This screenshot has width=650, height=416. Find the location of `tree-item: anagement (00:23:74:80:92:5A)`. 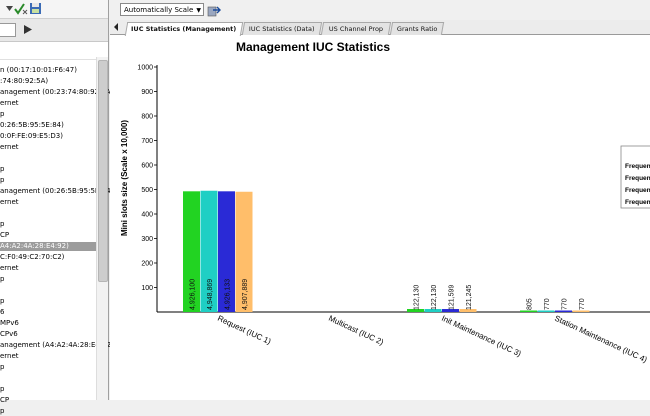

tree-item: anagement (00:23:74:80:92:5A) is located at coordinates (57, 92).